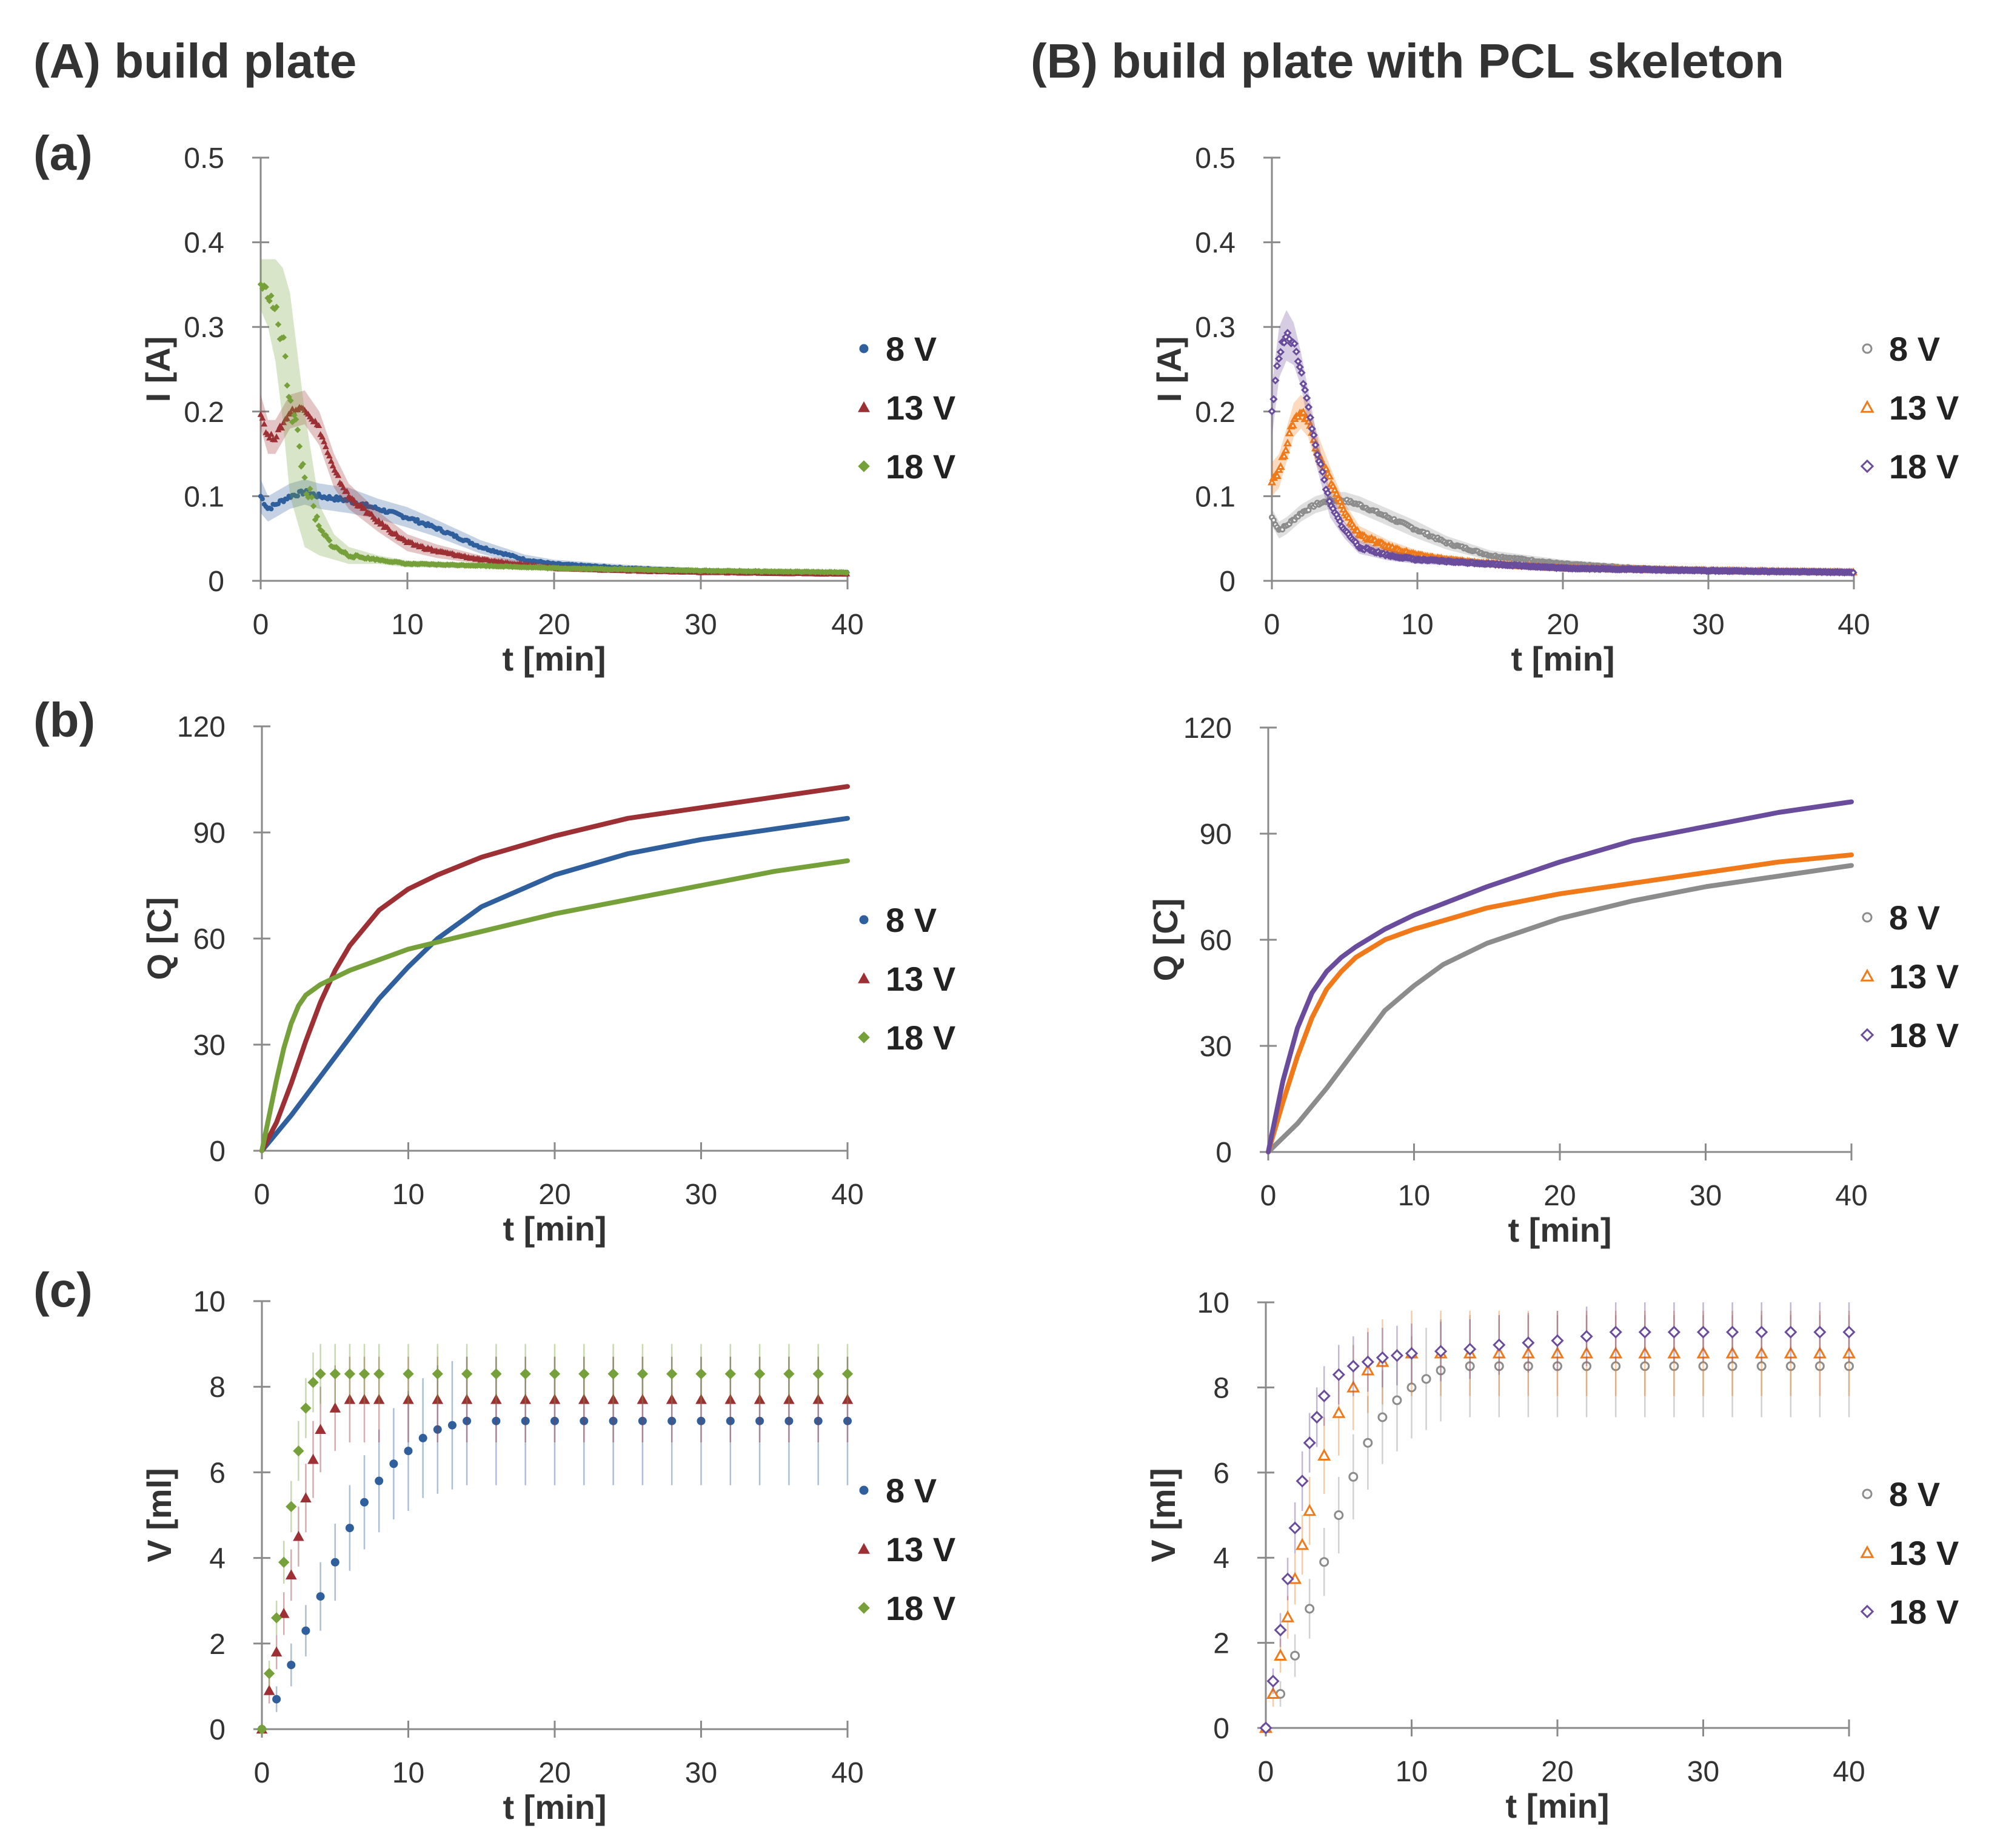 This screenshot has height=1848, width=2003. I want to click on row-label-c: (c), so click(63, 1290).